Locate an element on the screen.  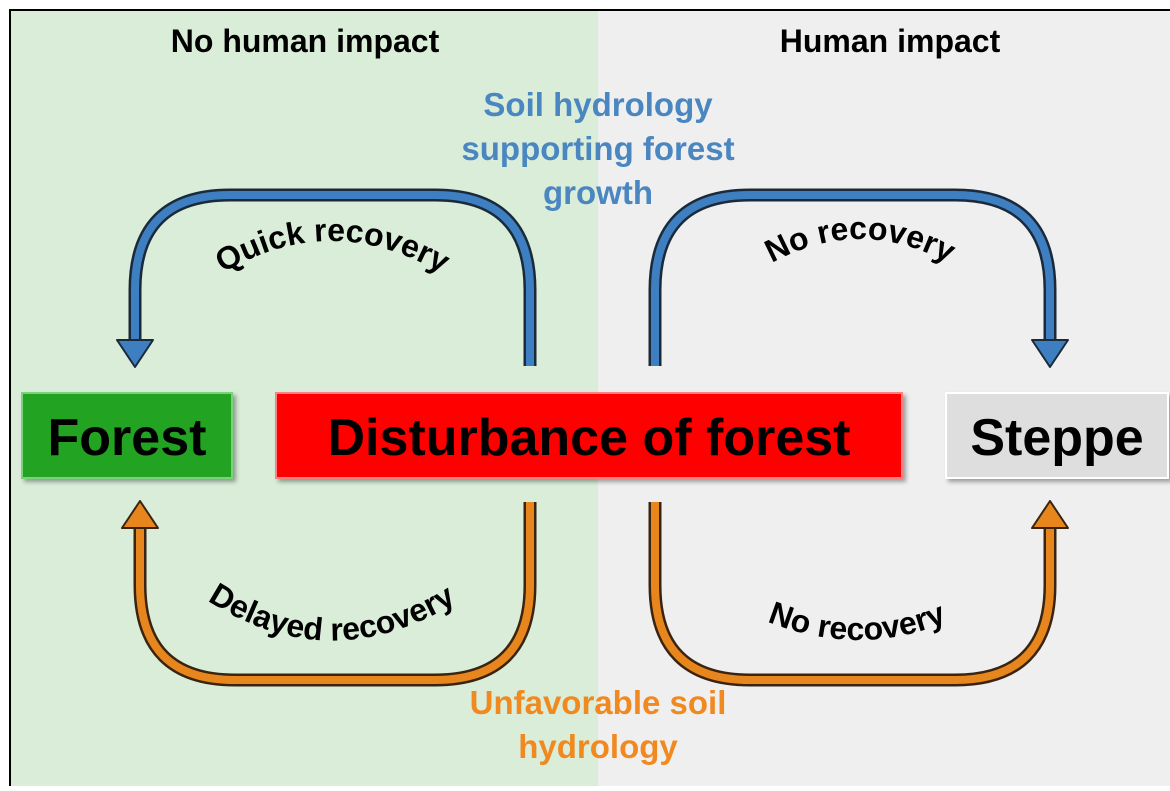
annotation-line: growth is located at coordinates (598, 192).